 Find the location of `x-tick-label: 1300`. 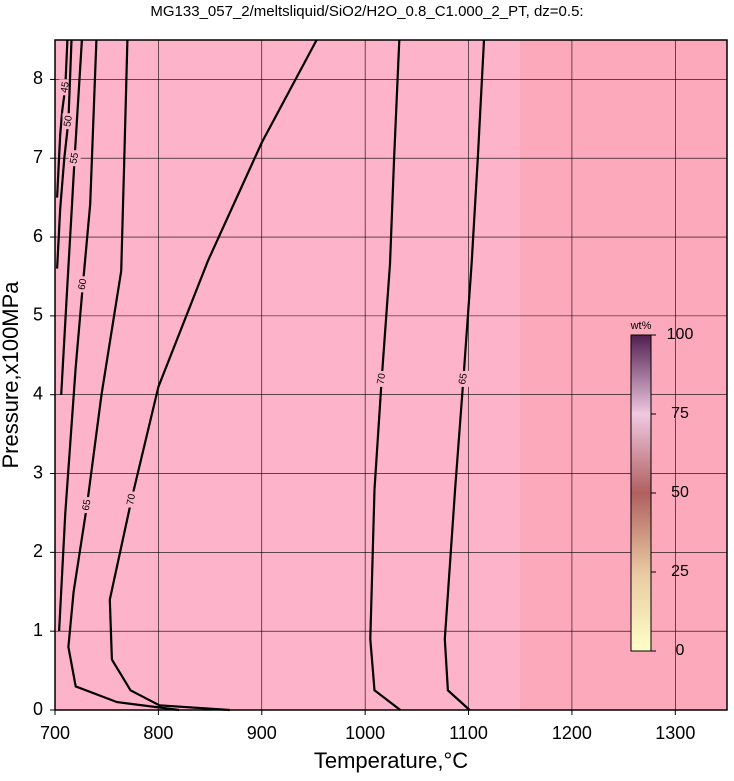

x-tick-label: 1300 is located at coordinates (675, 733).